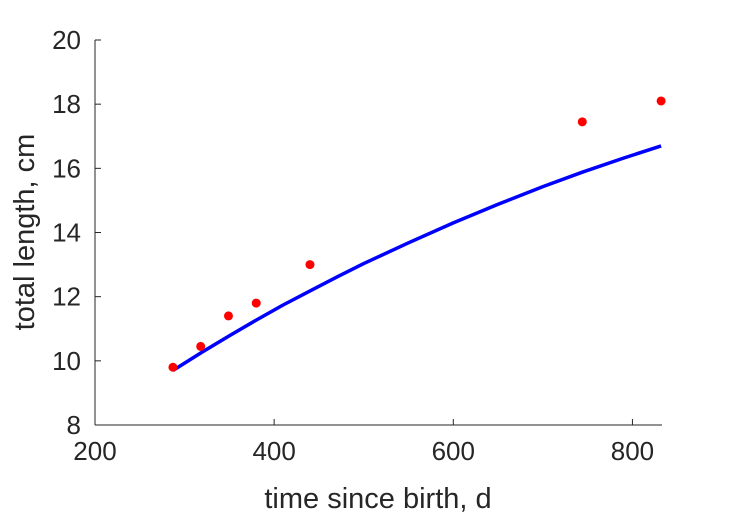 The height and width of the screenshot is (521, 729). I want to click on y-tick-label: 18, so click(66, 104).